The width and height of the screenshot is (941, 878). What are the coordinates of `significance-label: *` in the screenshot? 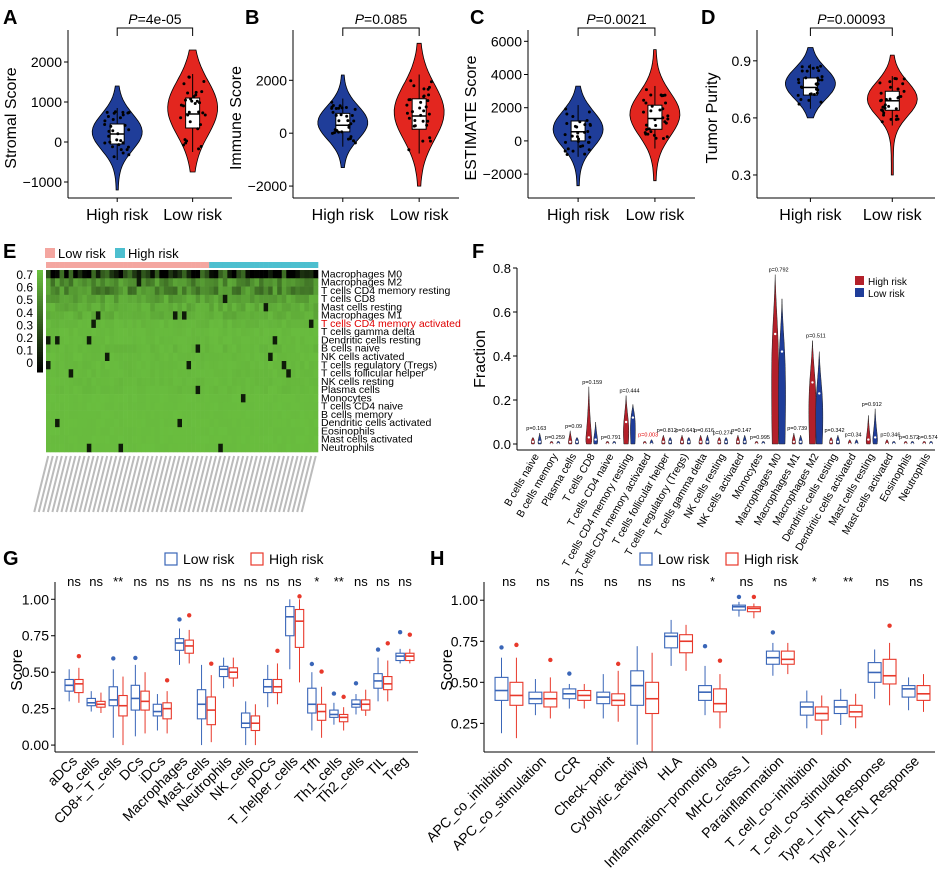 It's located at (712, 581).